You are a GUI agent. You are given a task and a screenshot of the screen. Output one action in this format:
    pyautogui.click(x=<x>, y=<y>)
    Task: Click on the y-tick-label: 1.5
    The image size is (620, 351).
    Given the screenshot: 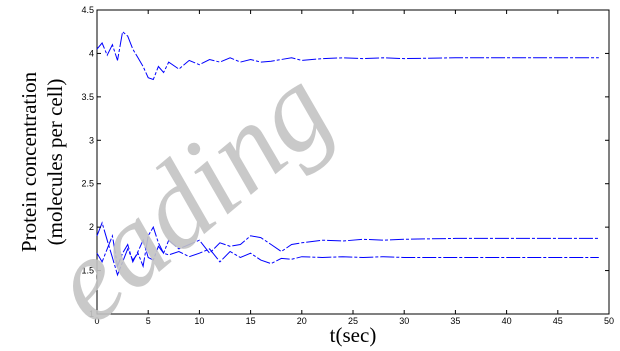 What is the action you would take?
    pyautogui.click(x=87, y=271)
    